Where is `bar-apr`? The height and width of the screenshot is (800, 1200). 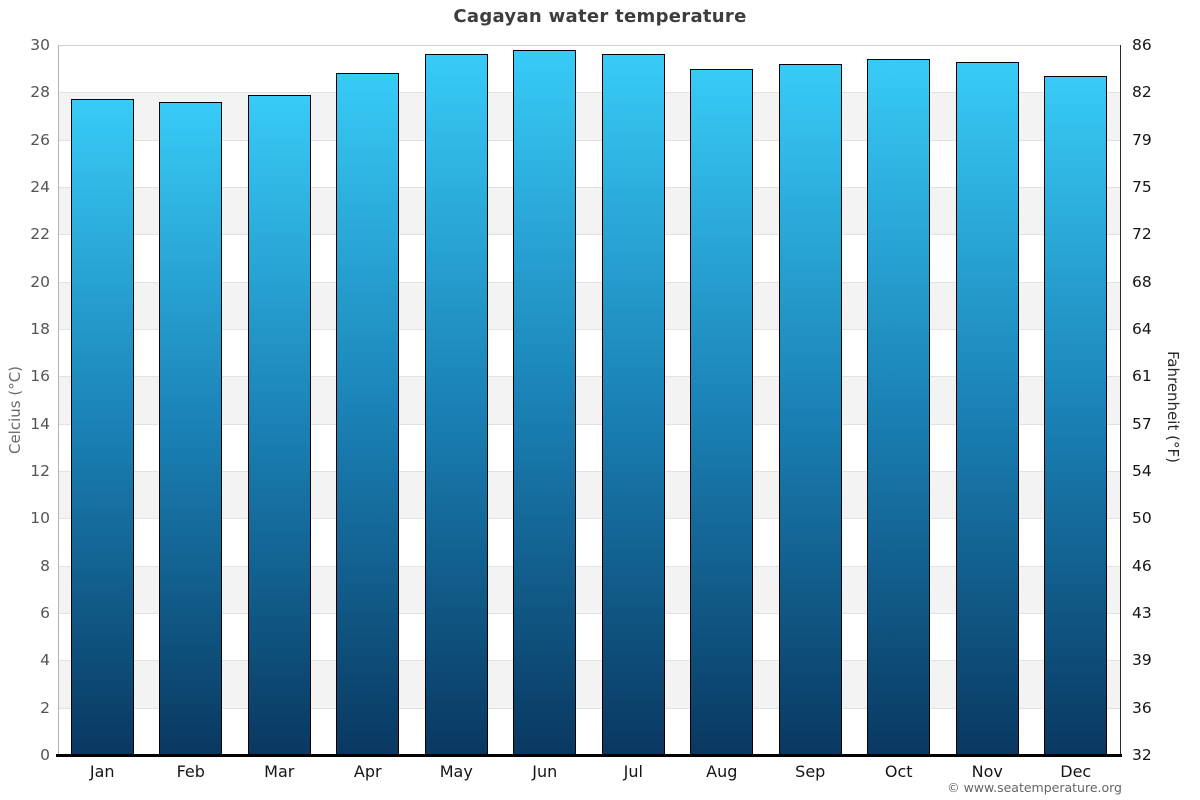 bar-apr is located at coordinates (368, 414).